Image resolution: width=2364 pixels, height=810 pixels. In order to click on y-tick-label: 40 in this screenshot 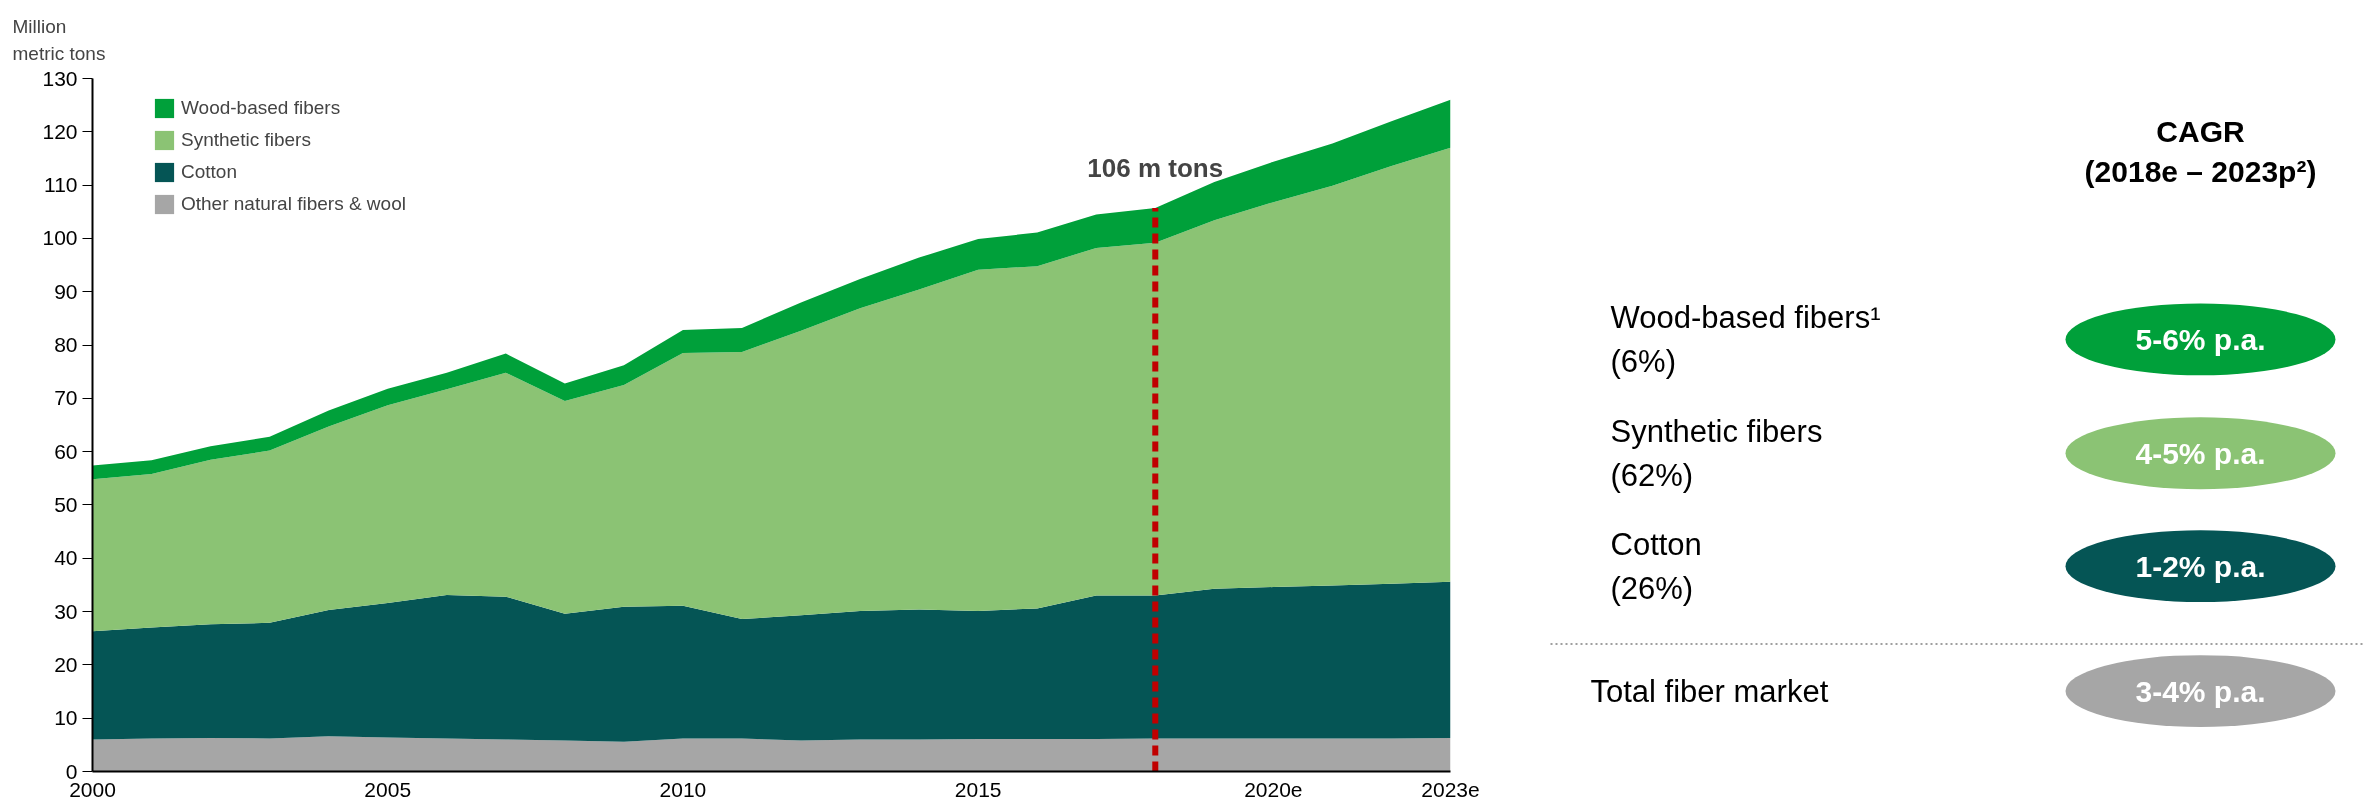, I will do `click(66, 558)`.